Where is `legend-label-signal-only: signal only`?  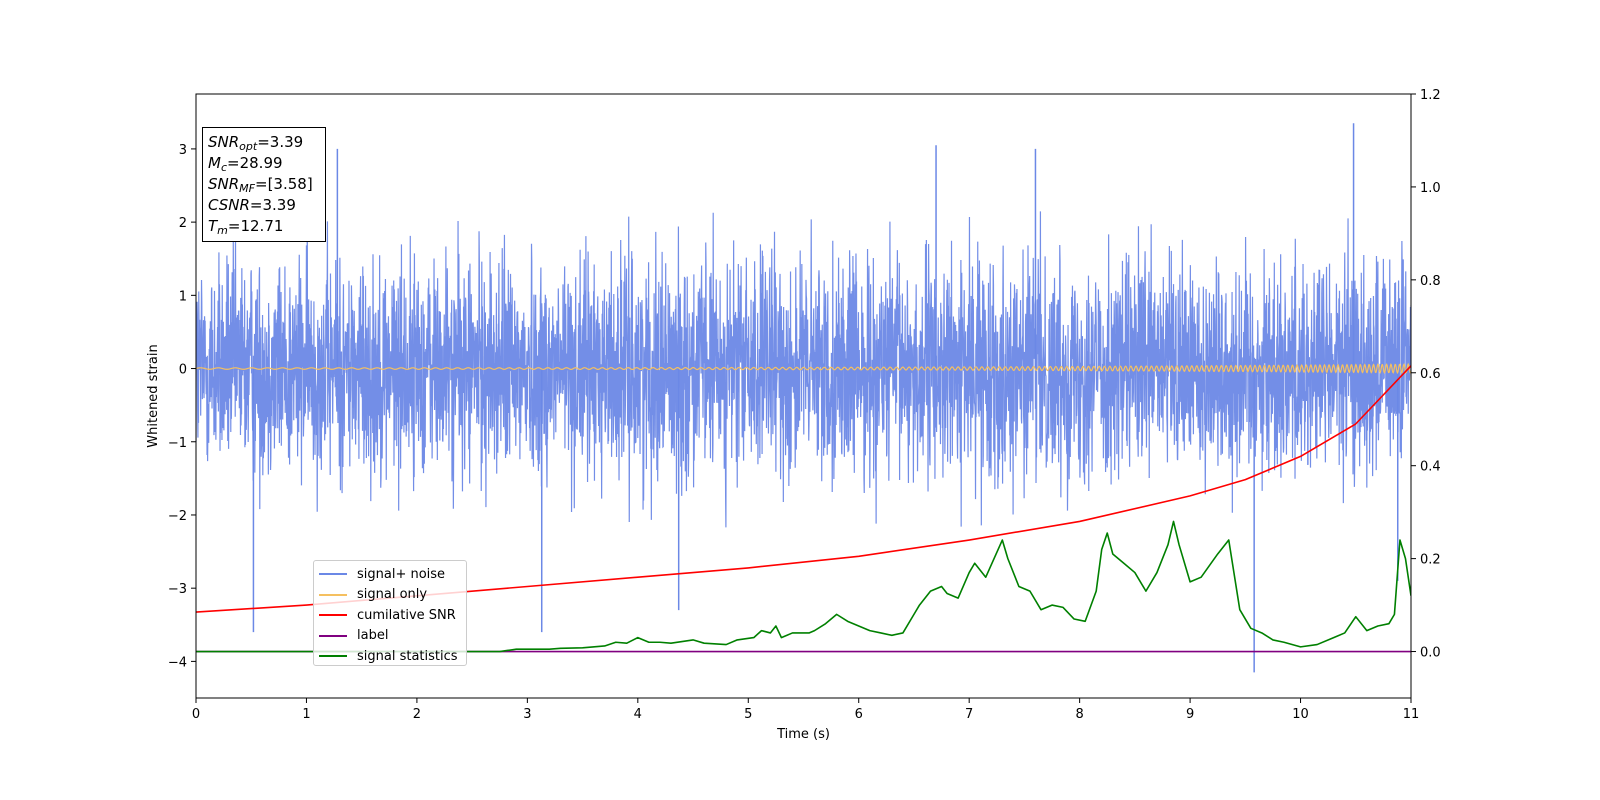 legend-label-signal-only: signal only is located at coordinates (392, 595).